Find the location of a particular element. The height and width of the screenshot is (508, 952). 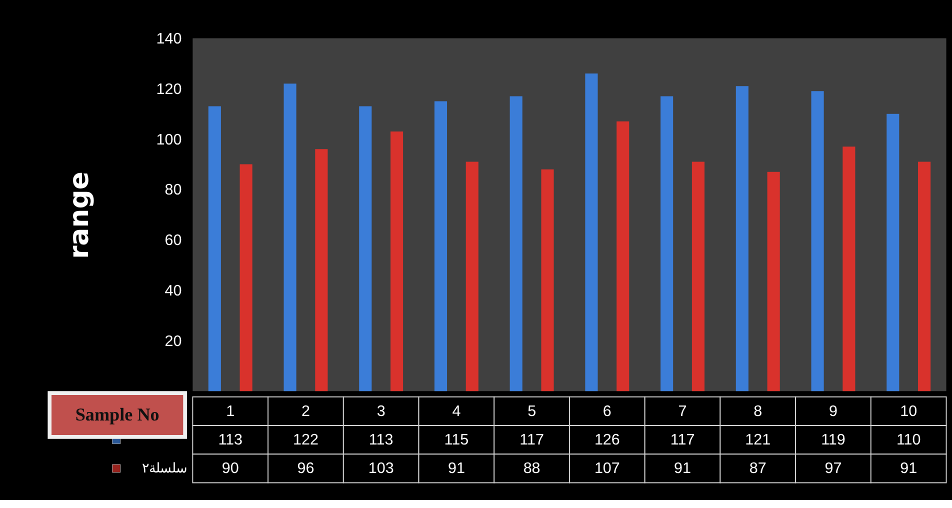

x-tick-label: 7 is located at coordinates (682, 411).